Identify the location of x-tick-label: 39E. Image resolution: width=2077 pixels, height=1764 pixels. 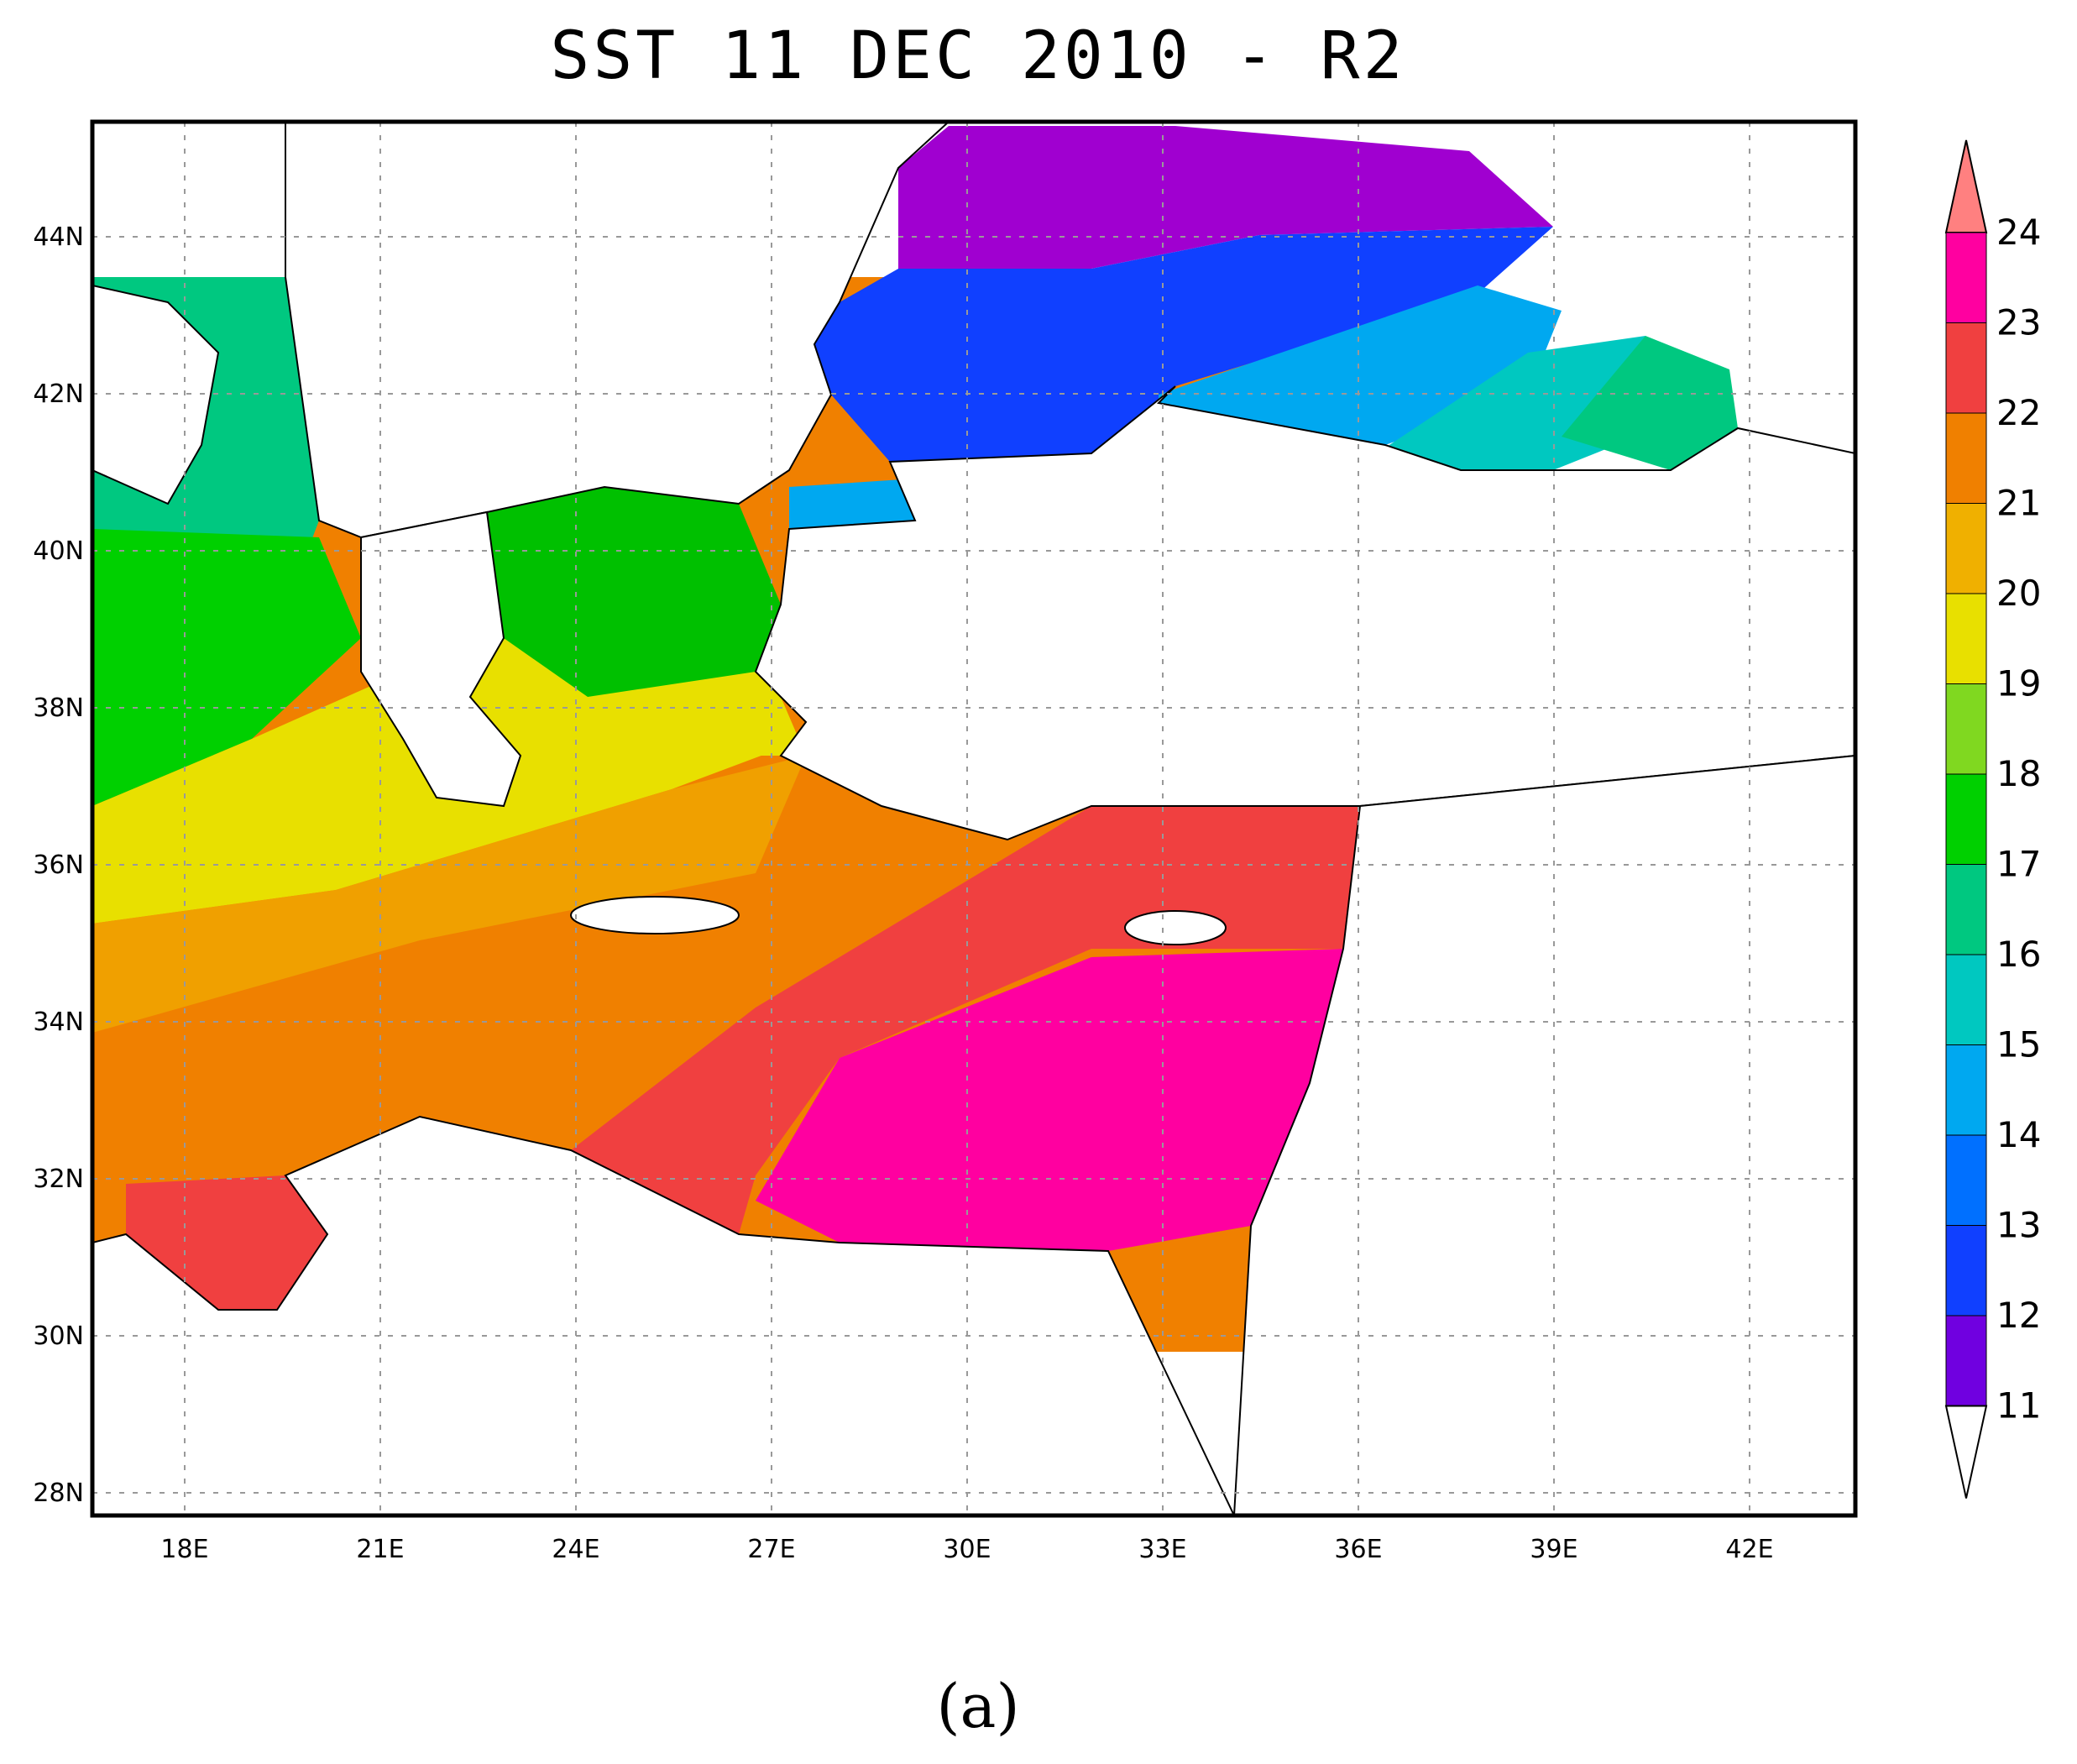
(1553, 1549).